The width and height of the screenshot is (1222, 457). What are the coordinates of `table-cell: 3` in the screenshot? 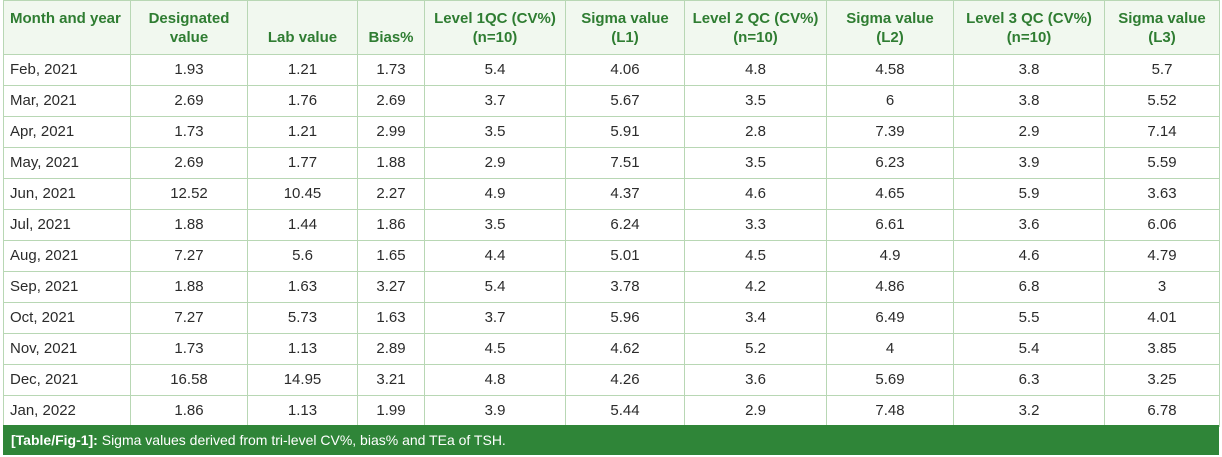 It's located at (1162, 287).